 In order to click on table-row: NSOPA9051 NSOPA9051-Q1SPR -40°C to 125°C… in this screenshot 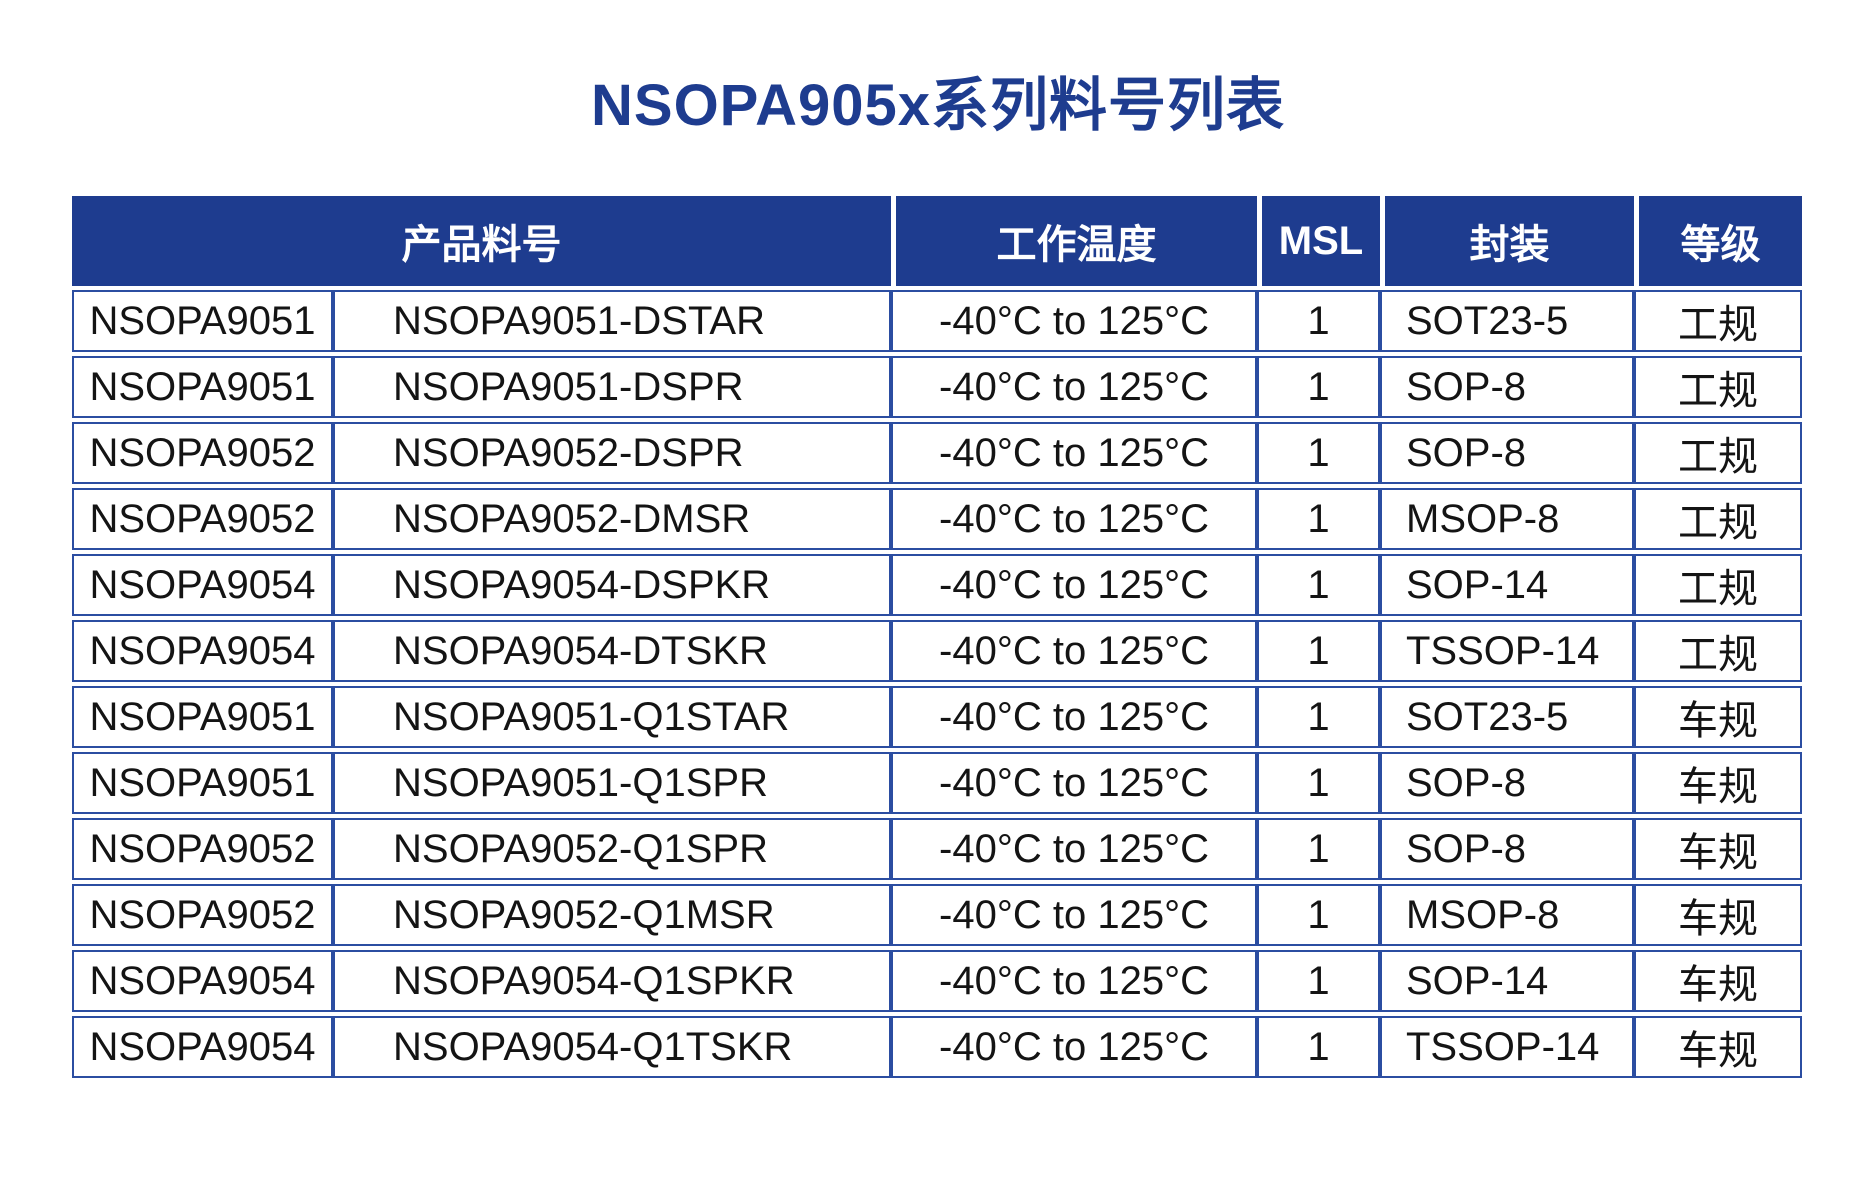, I will do `click(937, 783)`.